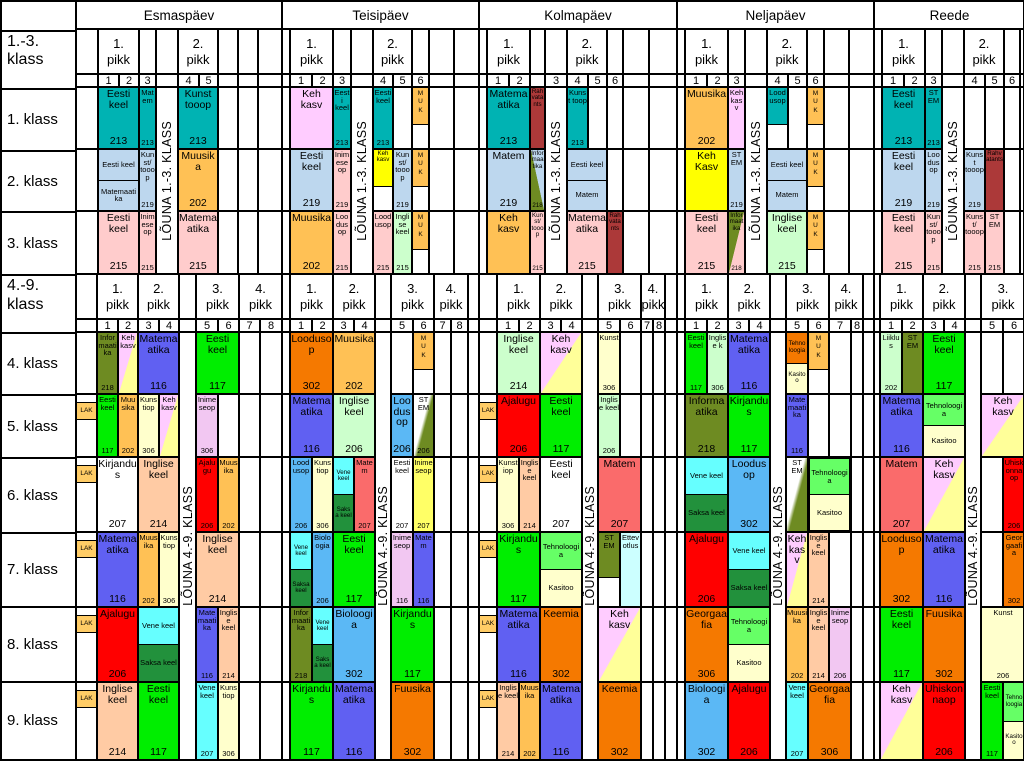  Describe the element at coordinates (508, 141) in the screenshot. I see `room-number: 213` at that location.